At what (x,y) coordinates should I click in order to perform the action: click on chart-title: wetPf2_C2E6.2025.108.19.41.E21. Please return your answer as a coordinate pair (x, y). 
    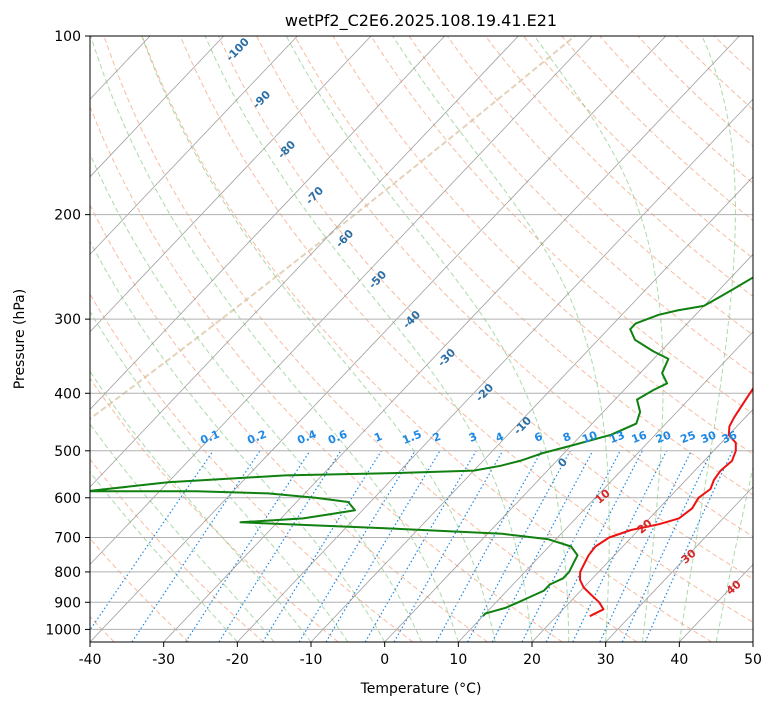
    Looking at the image, I should click on (421, 21).